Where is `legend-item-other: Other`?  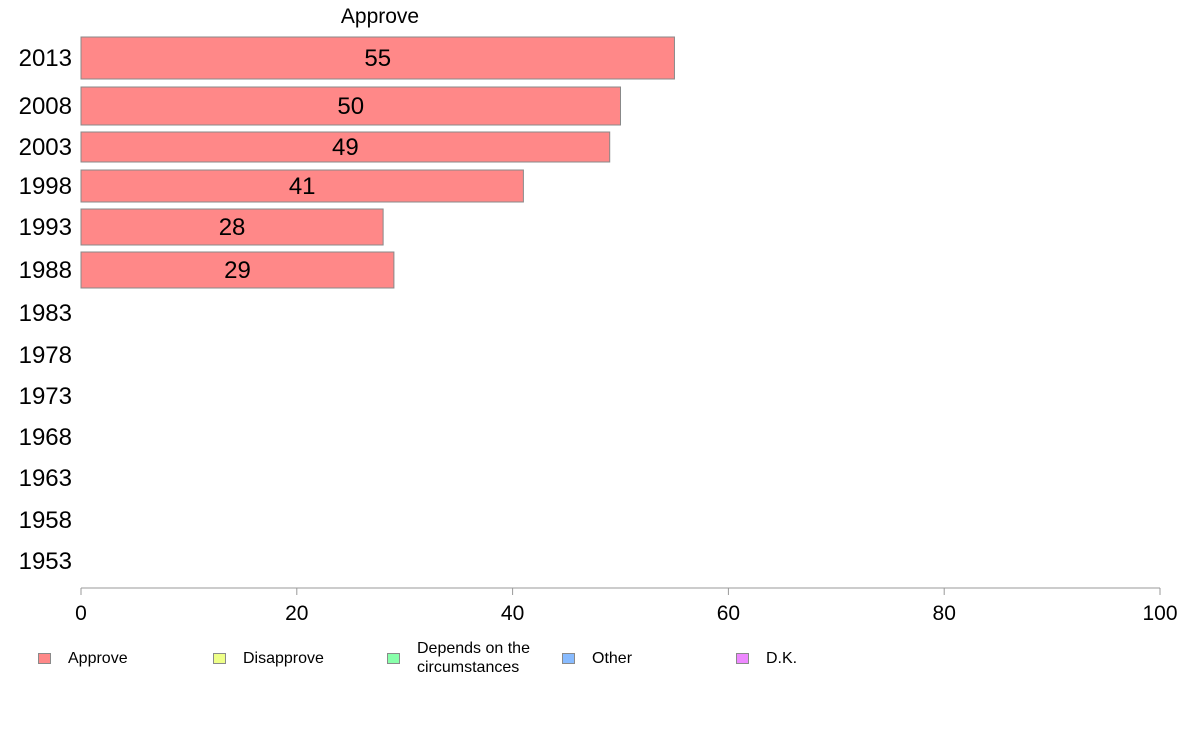 legend-item-other: Other is located at coordinates (597, 658).